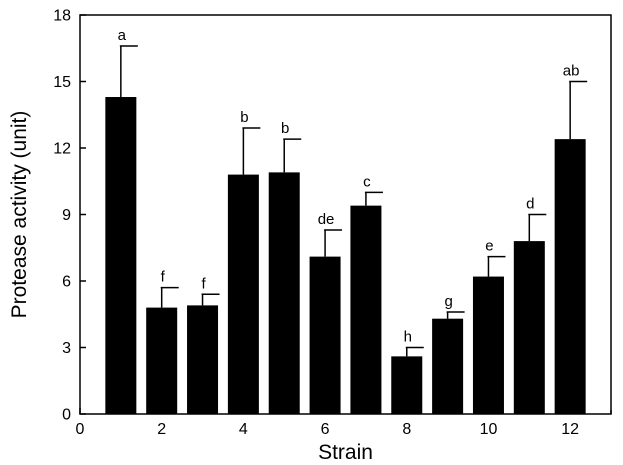 The height and width of the screenshot is (465, 623). I want to click on significance-label-11: d, so click(530, 204).